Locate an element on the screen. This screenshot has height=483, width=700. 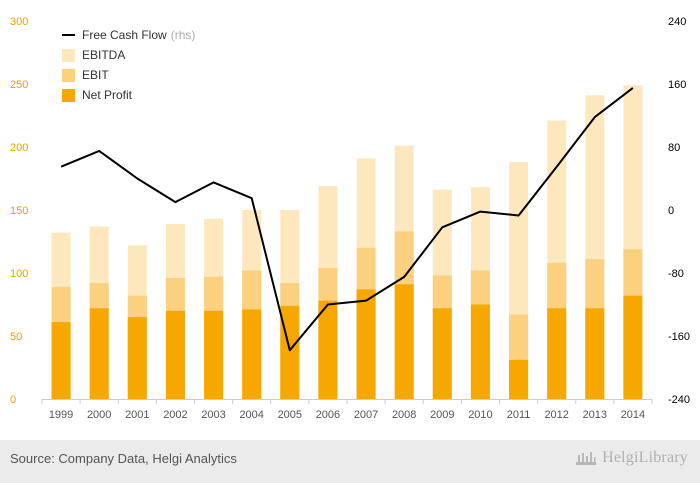
x-tick-label-2009: 2009 is located at coordinates (442, 415).